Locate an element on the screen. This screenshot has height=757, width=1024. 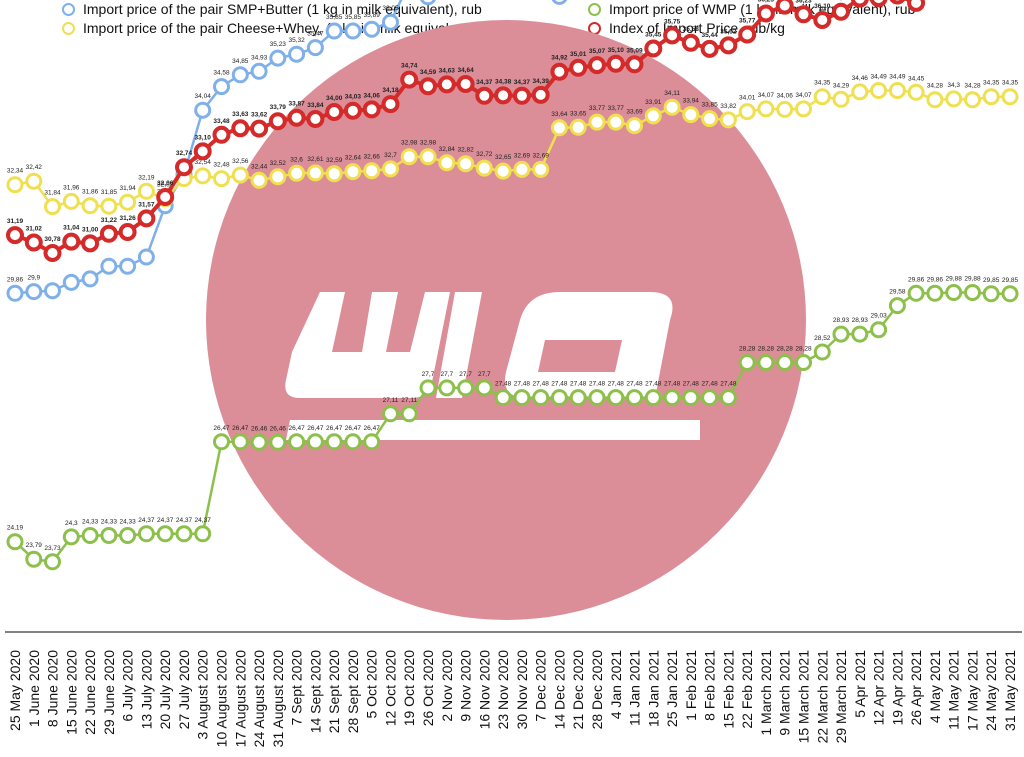
data-label: 34,07 is located at coordinates (766, 95).